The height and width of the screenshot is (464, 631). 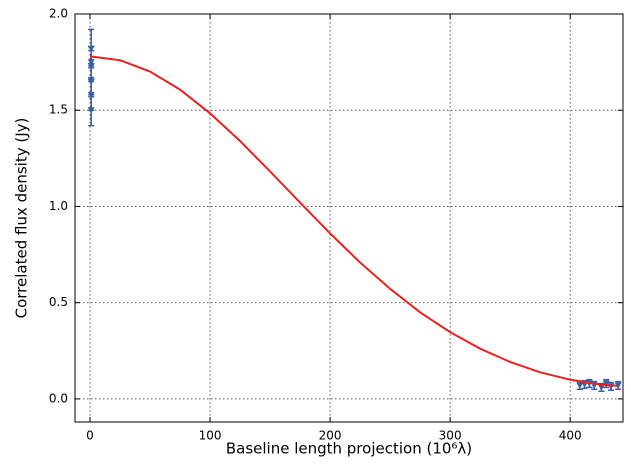 I want to click on x-axis-title: Baseline length projection (10⁶λ), so click(x=349, y=449).